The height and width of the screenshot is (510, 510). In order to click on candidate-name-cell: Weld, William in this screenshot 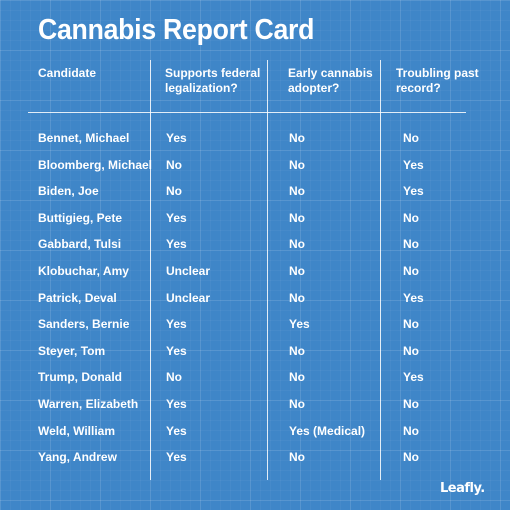, I will do `click(77, 430)`.